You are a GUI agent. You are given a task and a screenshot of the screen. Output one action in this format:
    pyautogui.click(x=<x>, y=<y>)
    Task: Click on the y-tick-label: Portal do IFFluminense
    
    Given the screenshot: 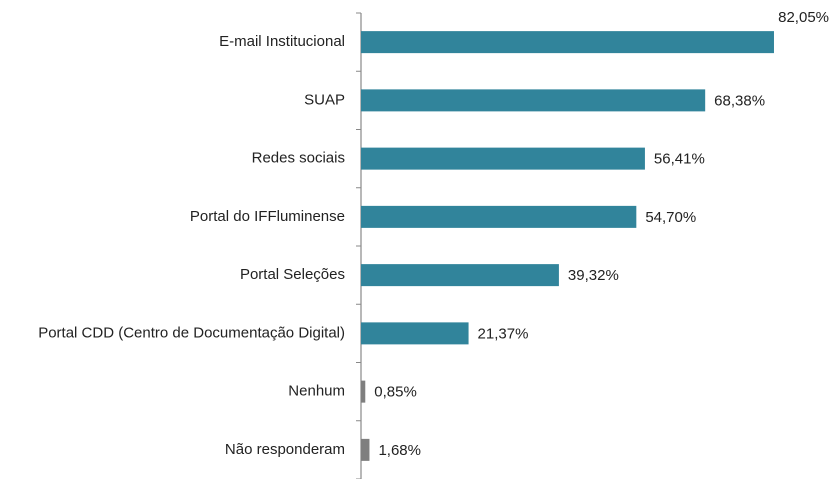 What is the action you would take?
    pyautogui.click(x=267, y=216)
    